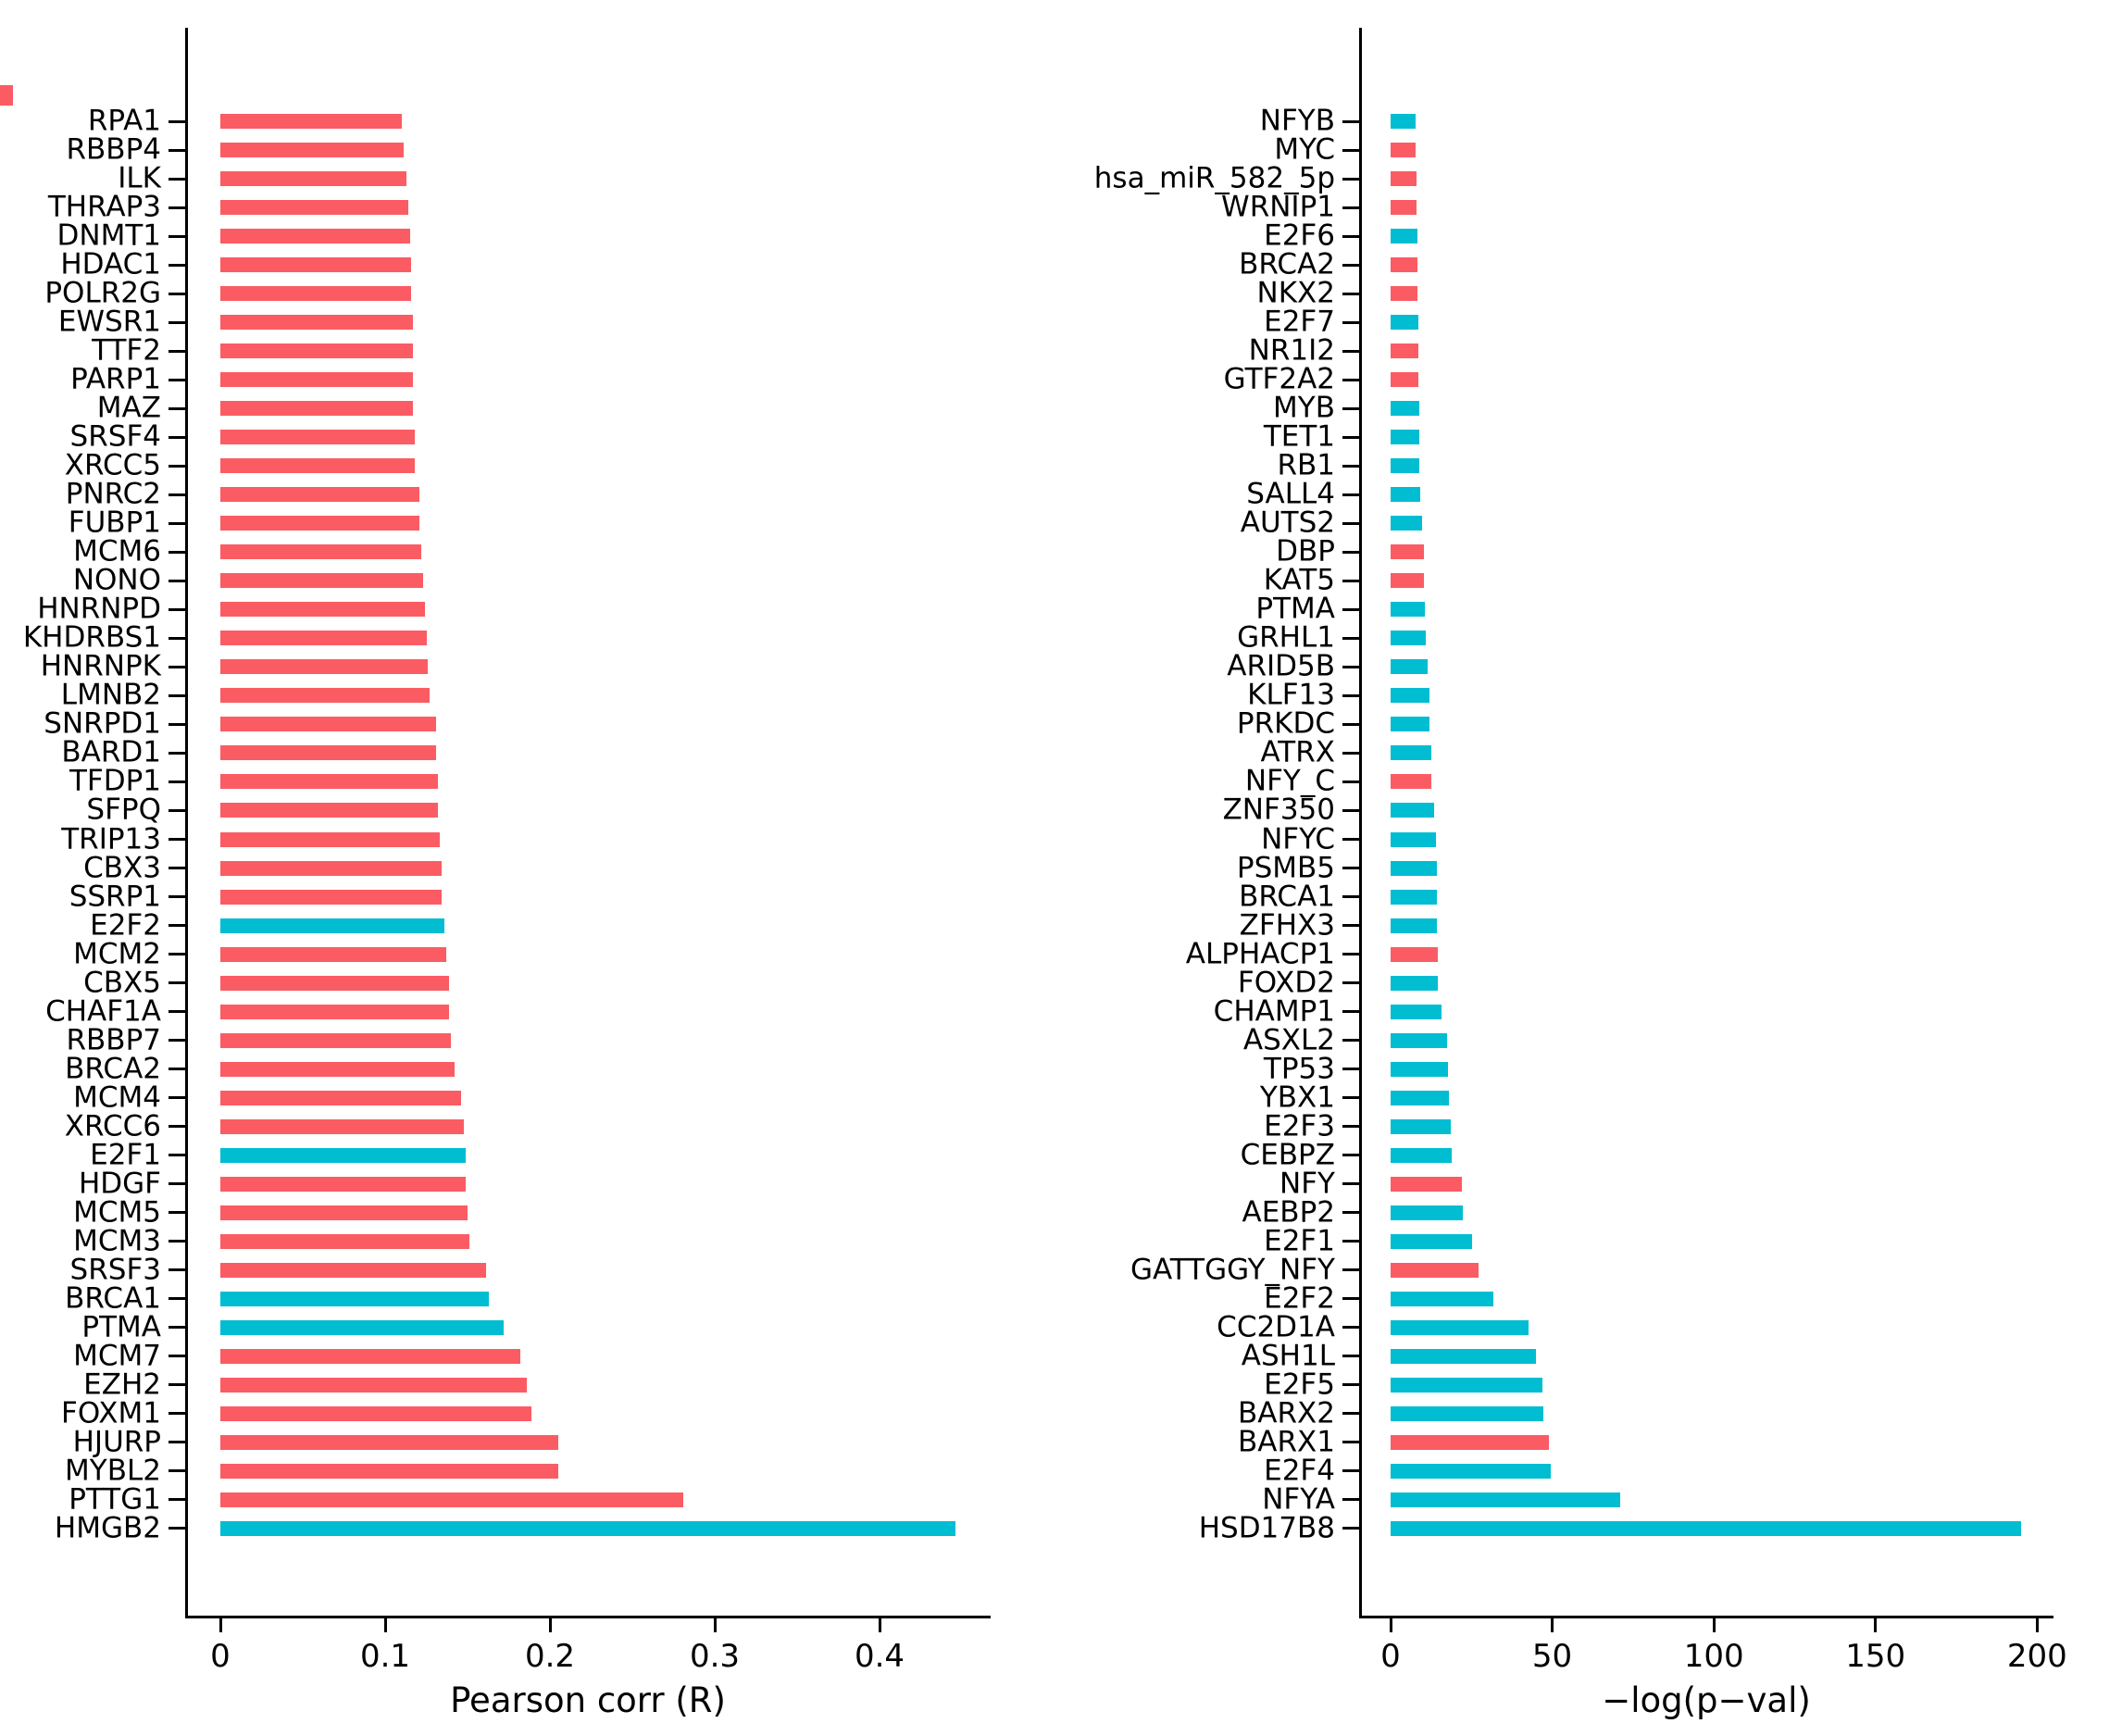 The image size is (2122, 1736). What do you see at coordinates (1298, 1499) in the screenshot?
I see `category-label: NFYA` at bounding box center [1298, 1499].